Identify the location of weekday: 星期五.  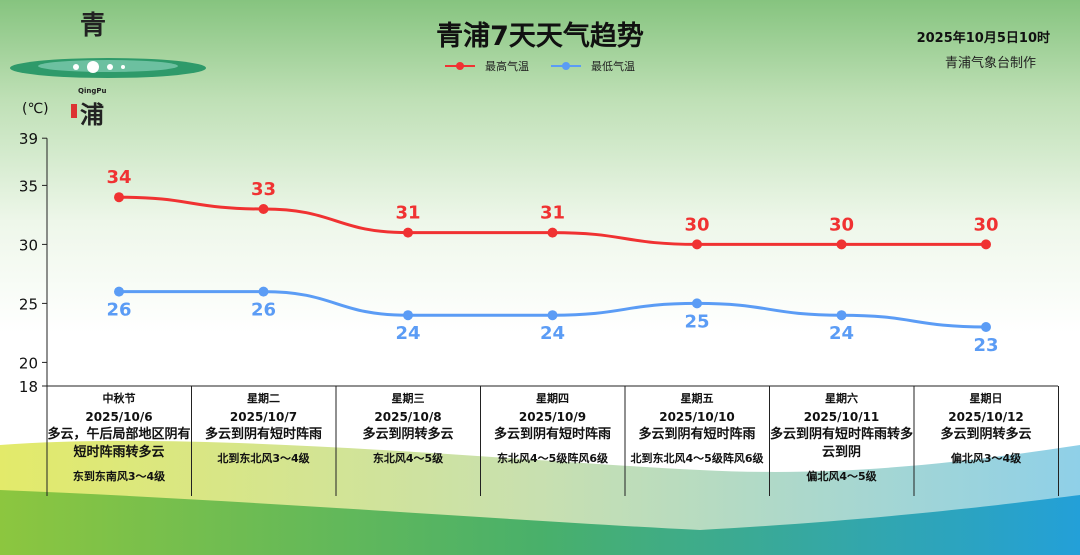
(697, 398).